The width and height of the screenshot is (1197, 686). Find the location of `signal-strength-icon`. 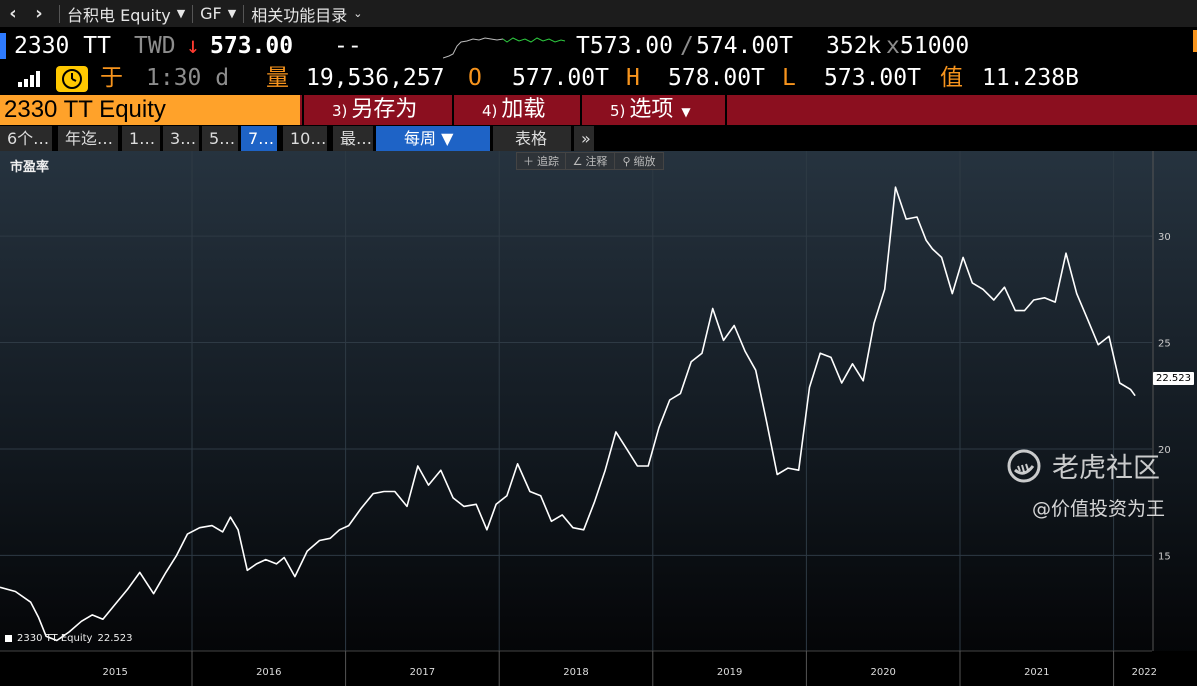

signal-strength-icon is located at coordinates (29, 79).